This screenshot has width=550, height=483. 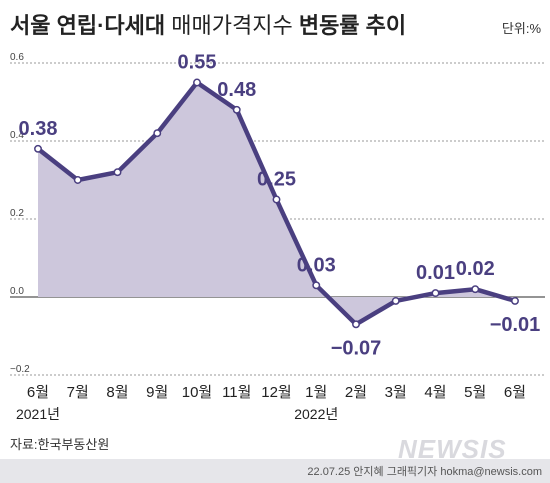 What do you see at coordinates (316, 265) in the screenshot?
I see `data-label: 0.03` at bounding box center [316, 265].